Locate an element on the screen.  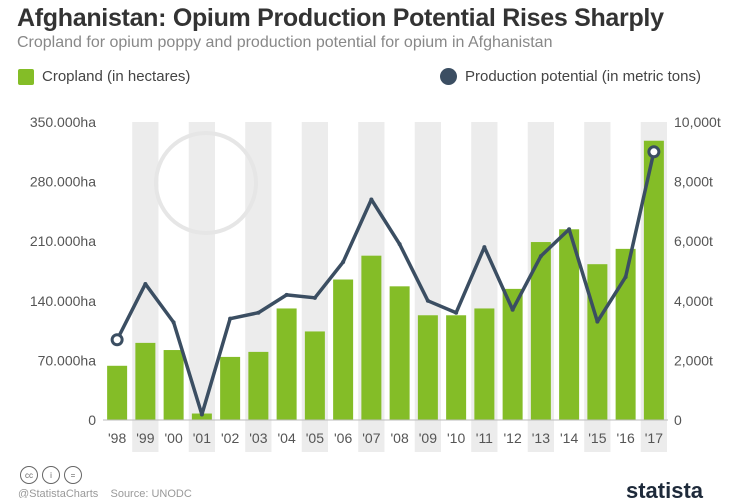
bar-'08 is located at coordinates (399, 353).